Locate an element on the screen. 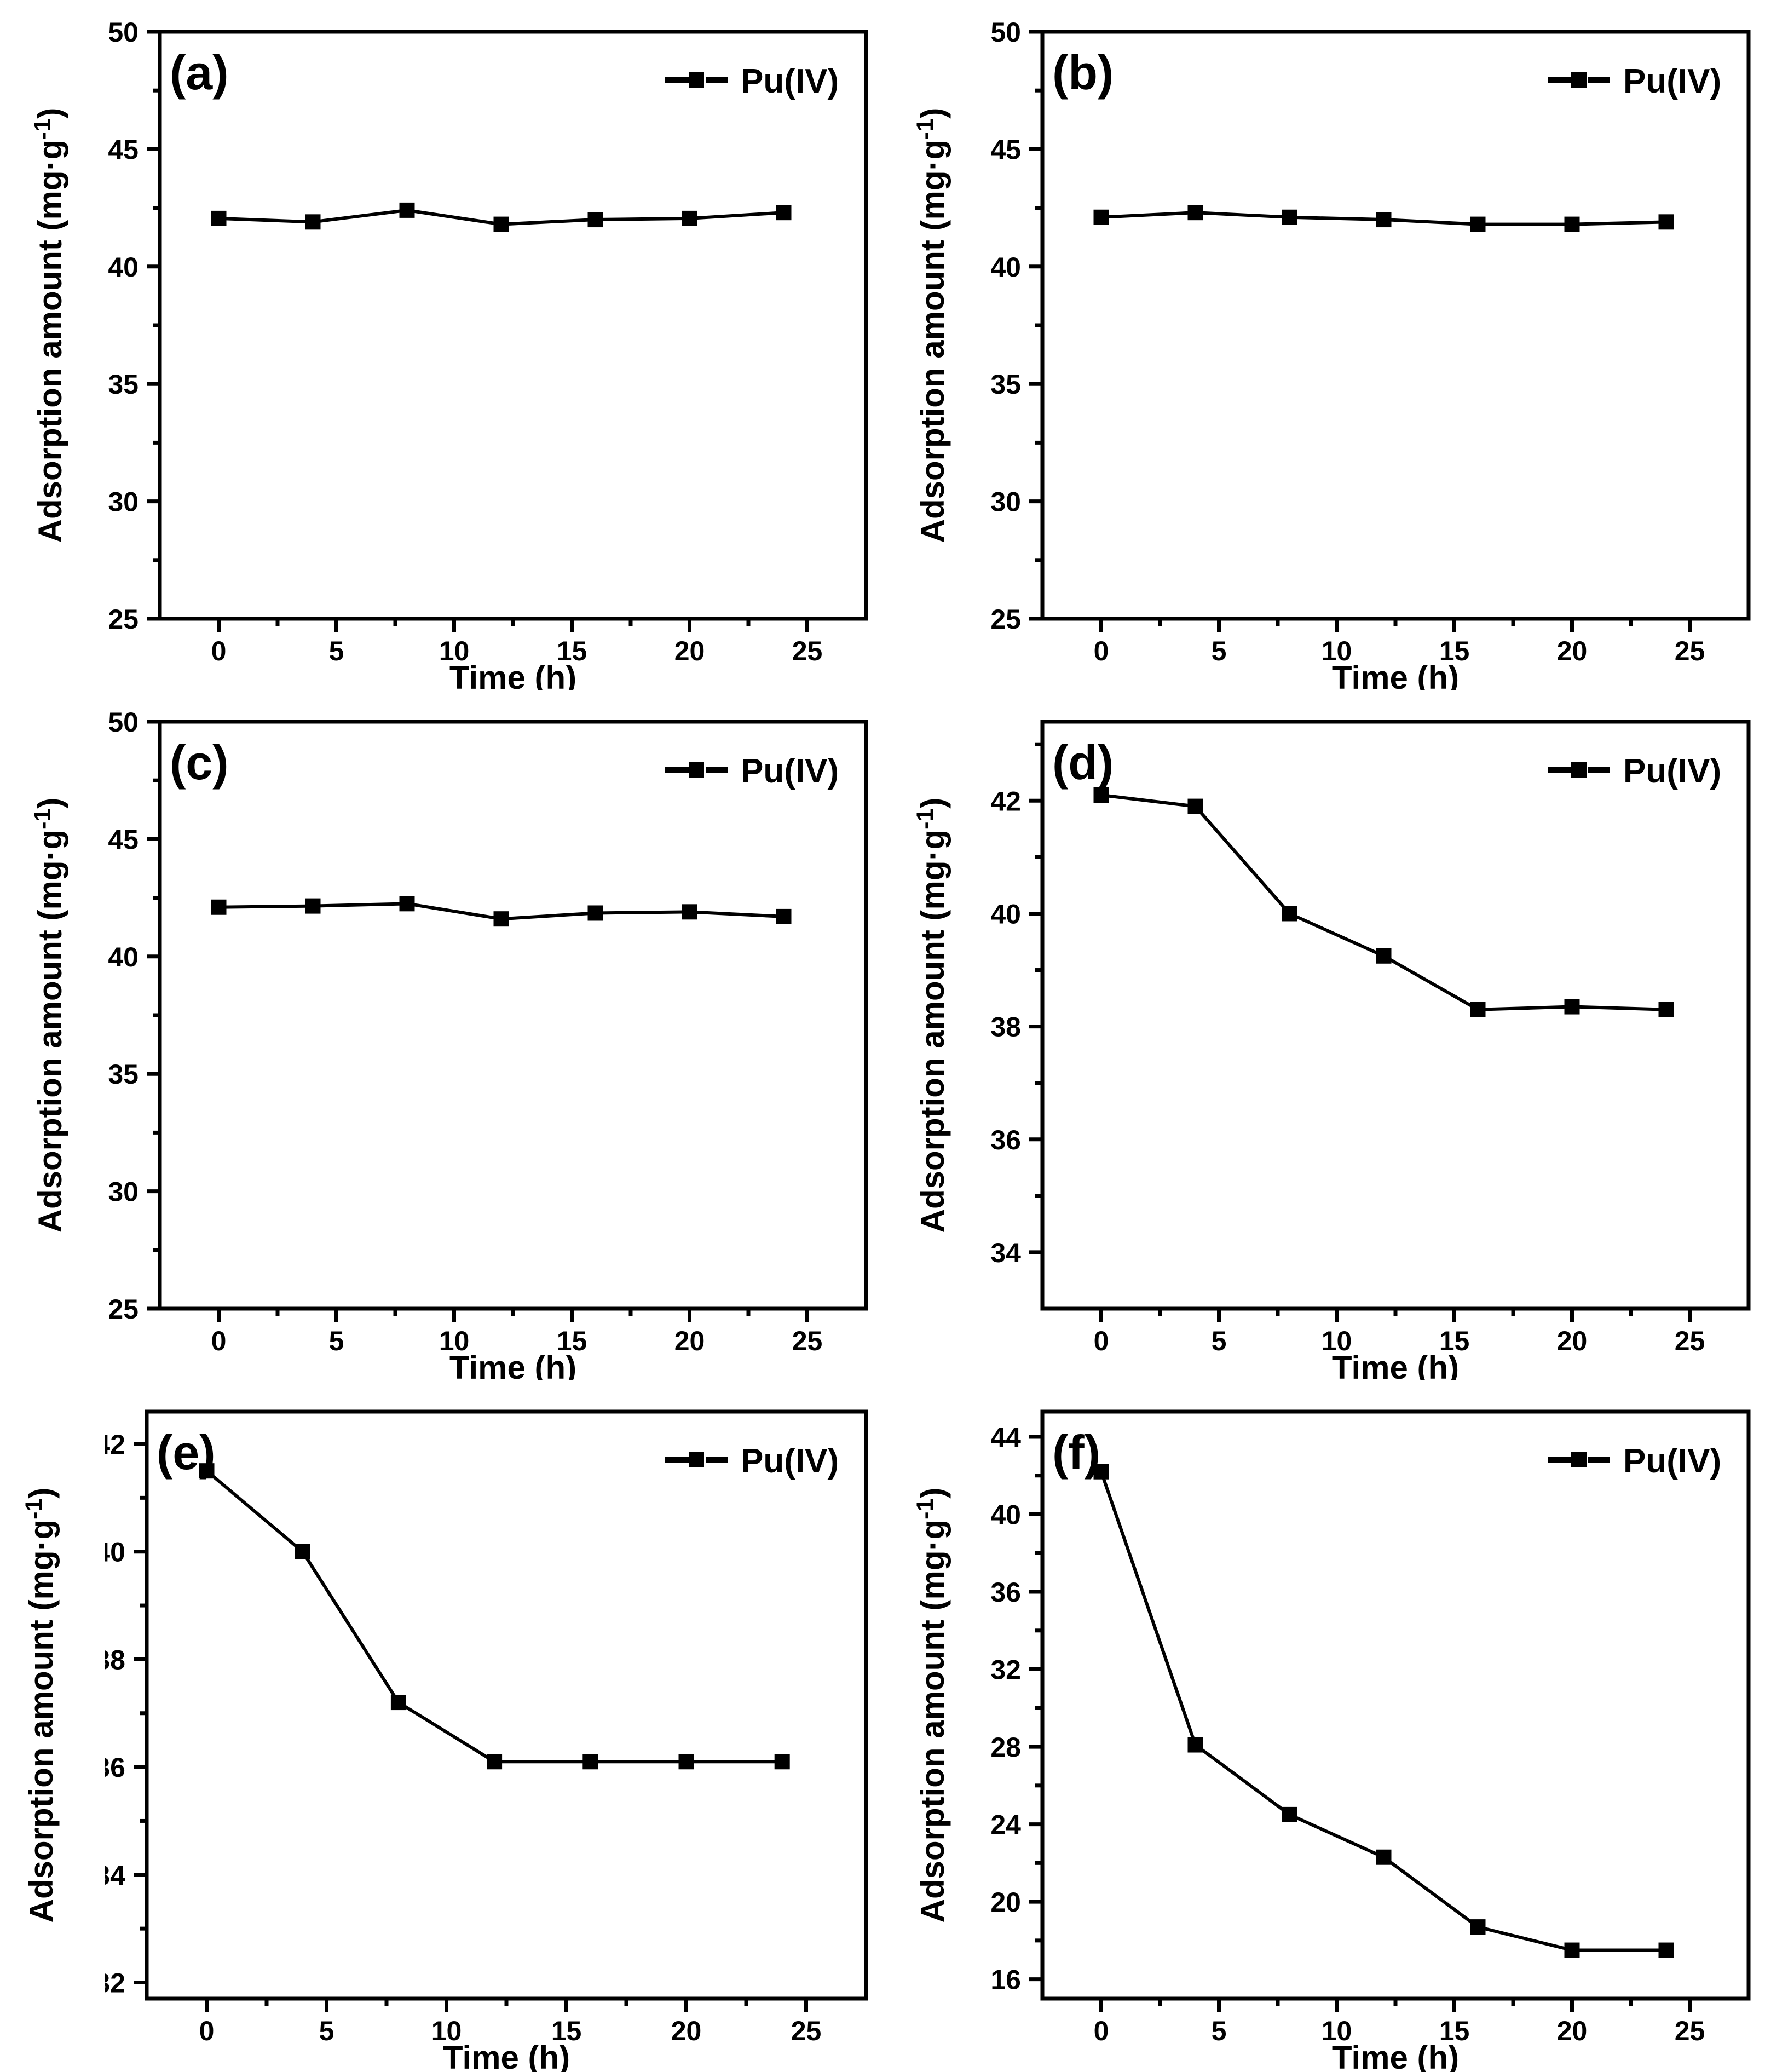 Image resolution: width=1765 pixels, height=2072 pixels. panel-letter: (b) is located at coordinates (1083, 72).